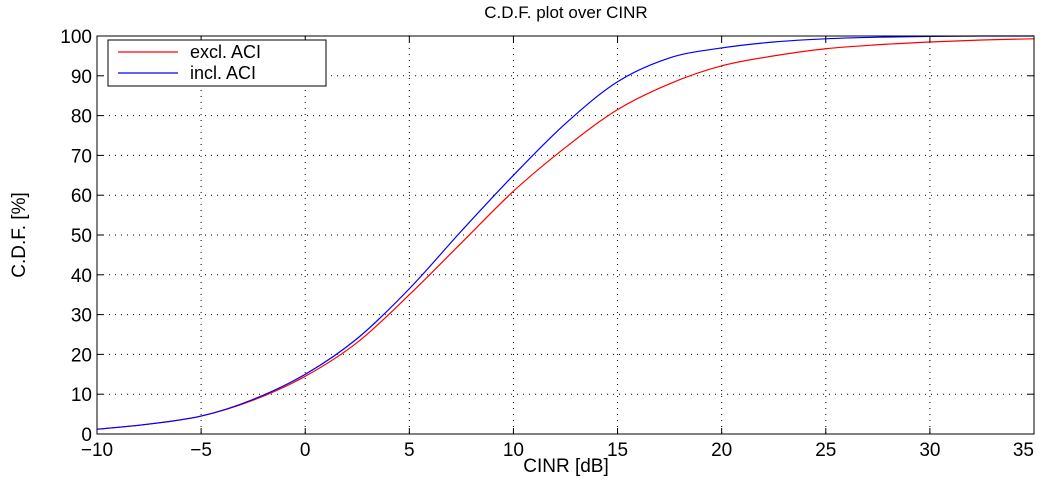  Describe the element at coordinates (81, 316) in the screenshot. I see `y-tick-label: 30` at that location.